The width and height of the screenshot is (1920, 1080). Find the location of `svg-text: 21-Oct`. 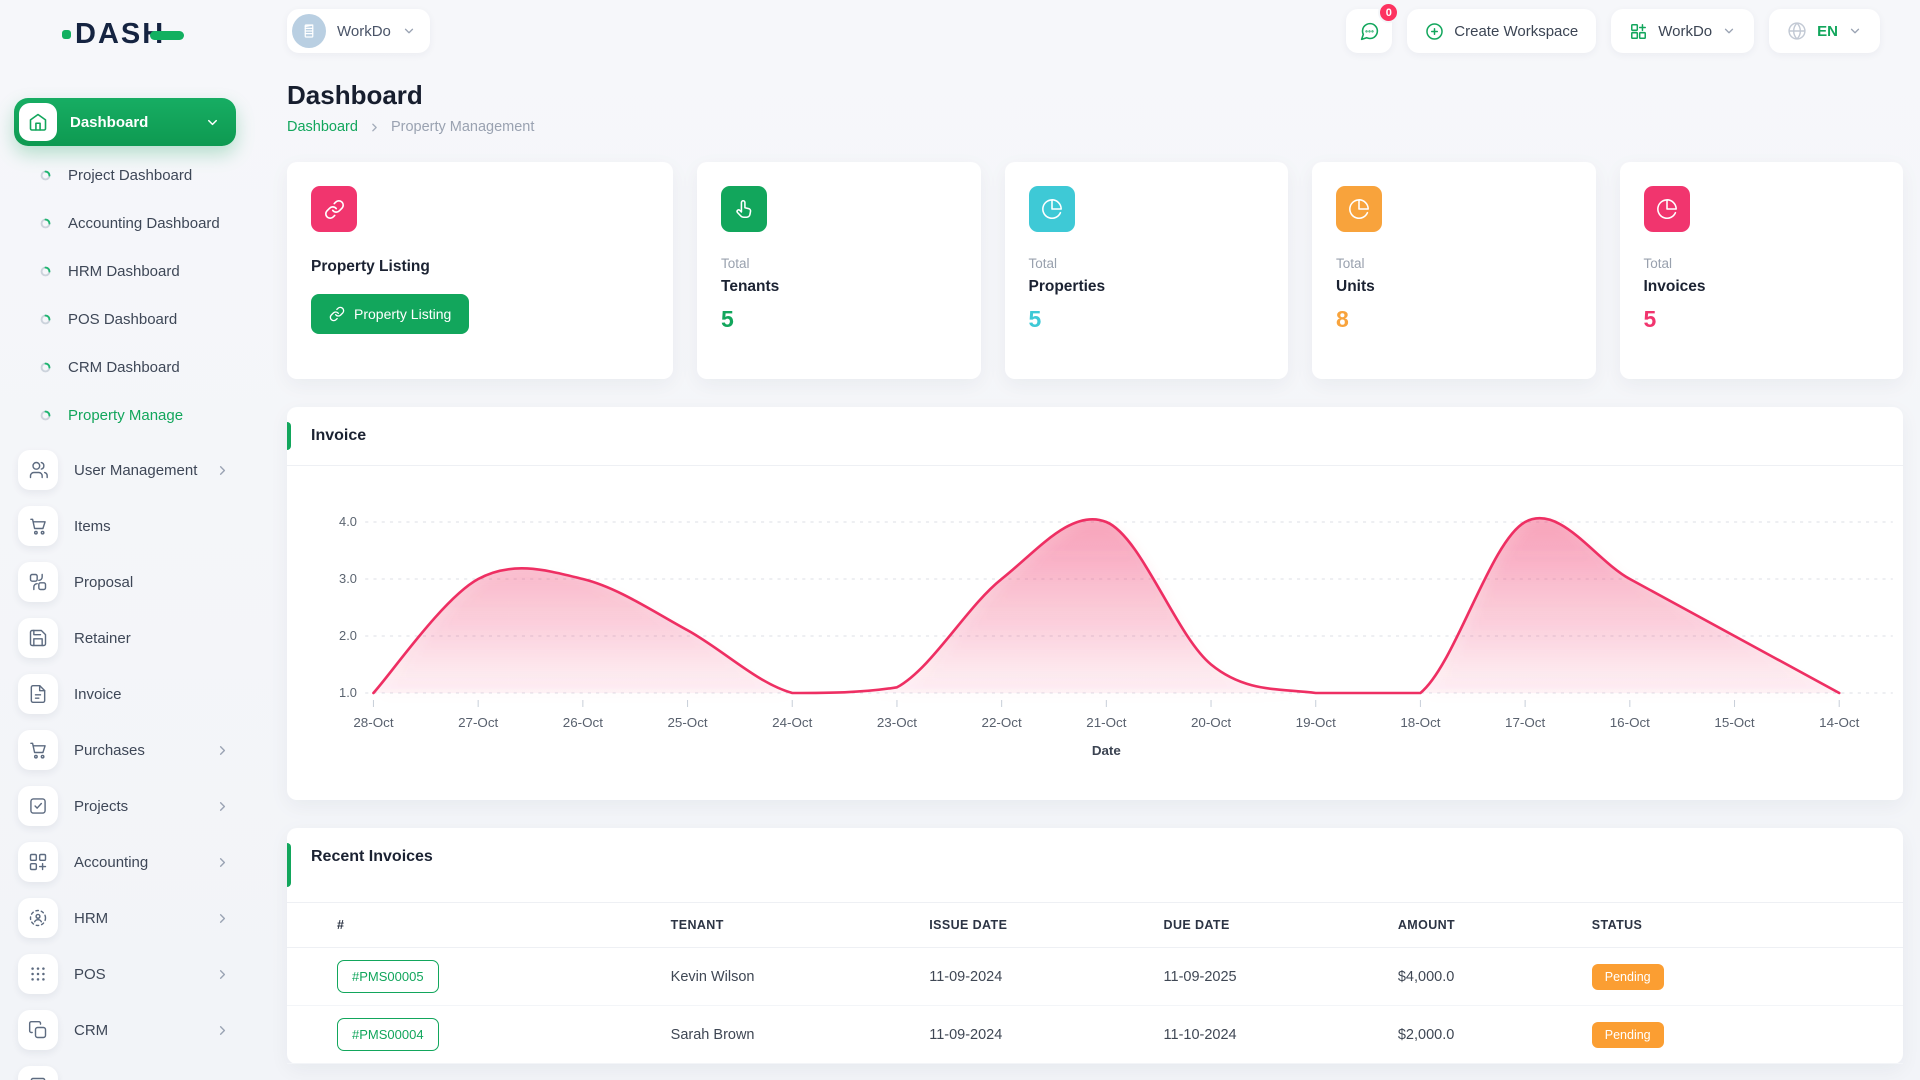

svg-text: 21-Oct is located at coordinates (1106, 722).